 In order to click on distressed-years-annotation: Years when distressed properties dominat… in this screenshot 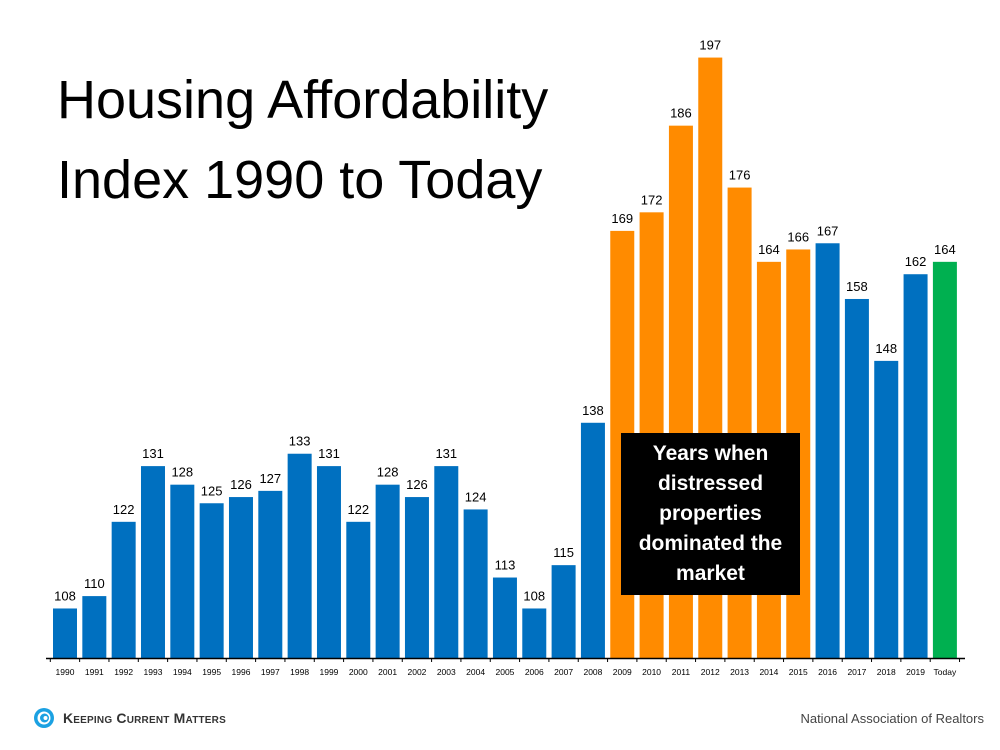, I will do `click(710, 514)`.